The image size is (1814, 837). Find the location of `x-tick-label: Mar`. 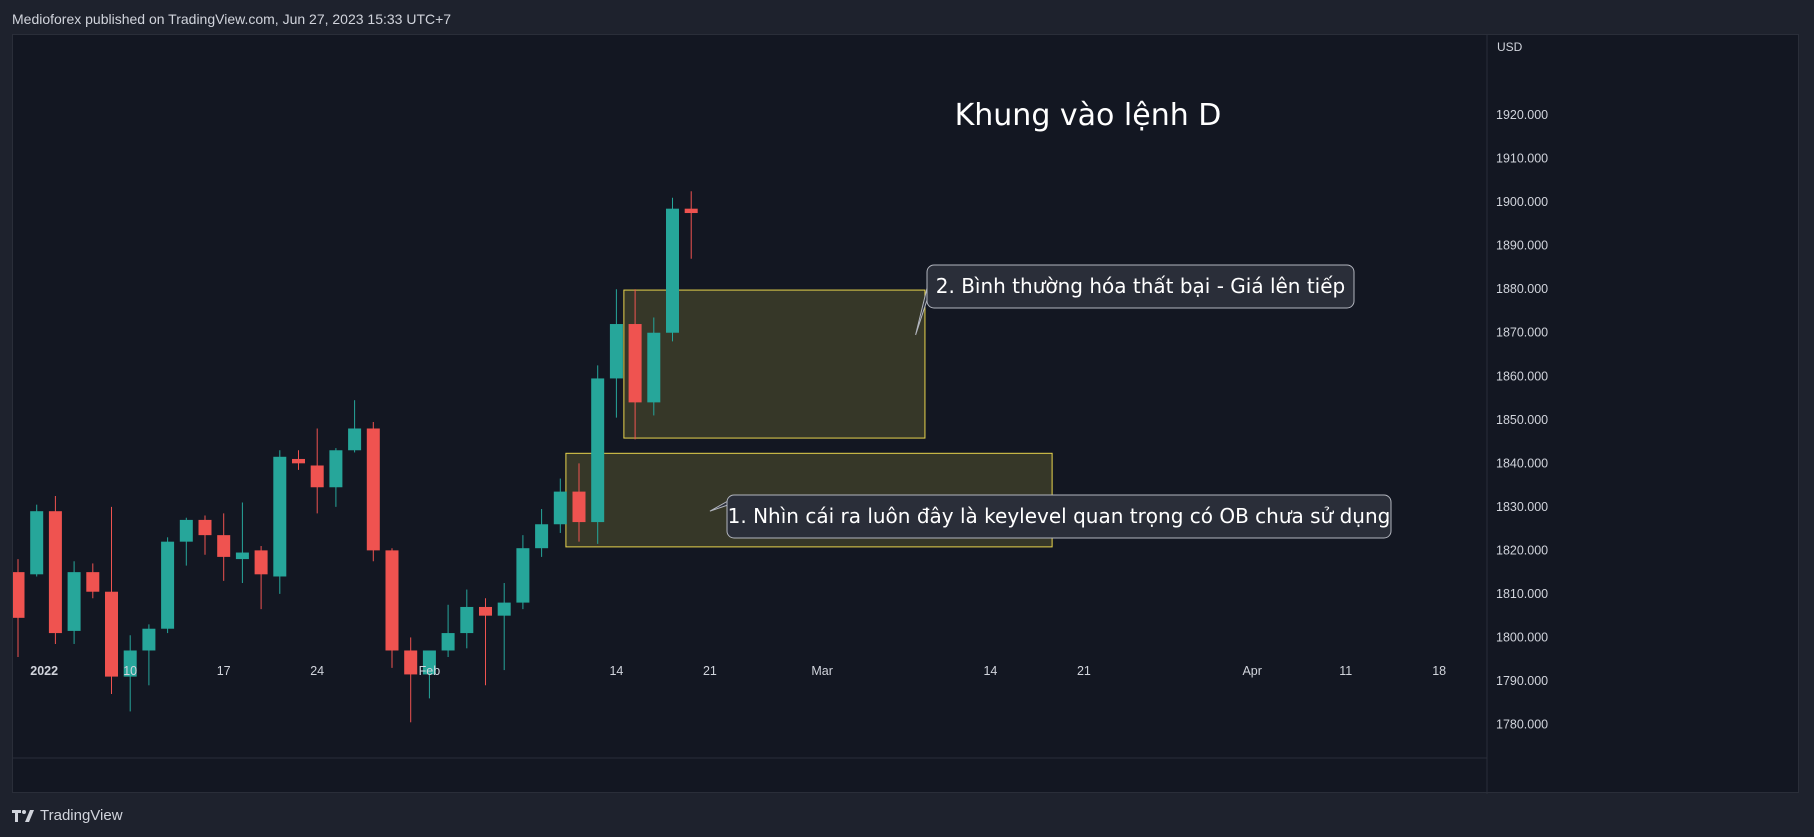

x-tick-label: Mar is located at coordinates (822, 671).